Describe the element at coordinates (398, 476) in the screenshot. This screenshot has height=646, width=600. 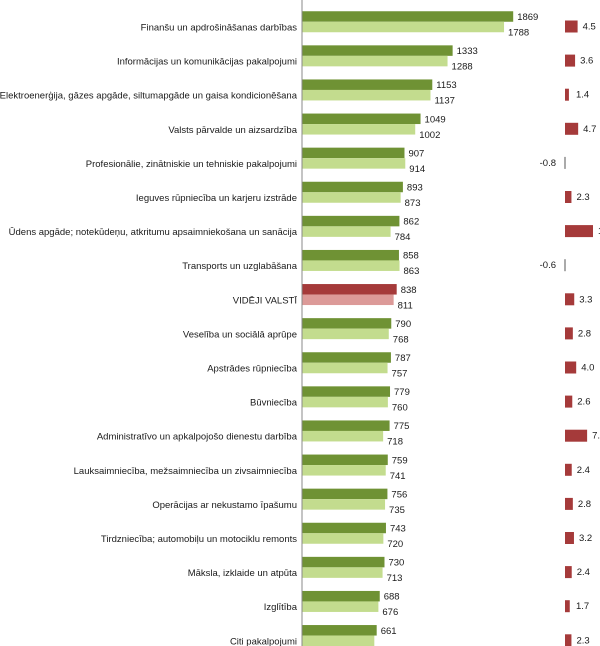
I see `bar-previous-value: 741` at that location.